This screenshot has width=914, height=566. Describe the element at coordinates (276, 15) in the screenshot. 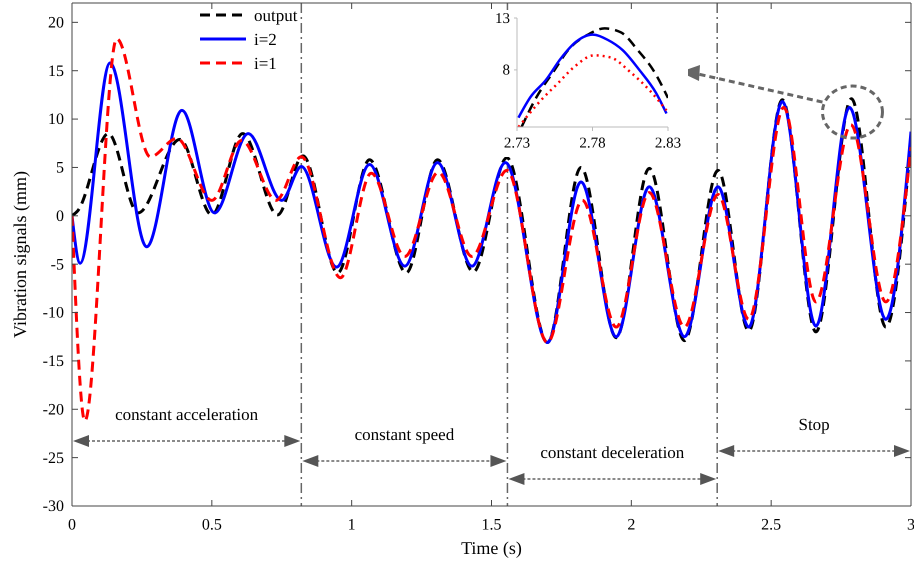

I see `legend-label: output` at that location.